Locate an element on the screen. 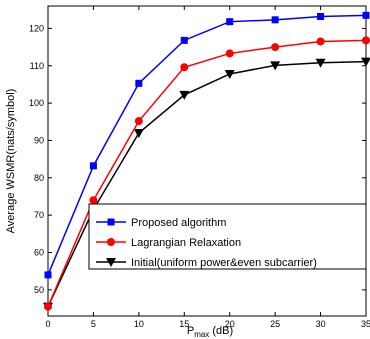 This screenshot has height=339, width=370. y-axis-label: Average WSMR(nats/symbol) is located at coordinates (11, 161).